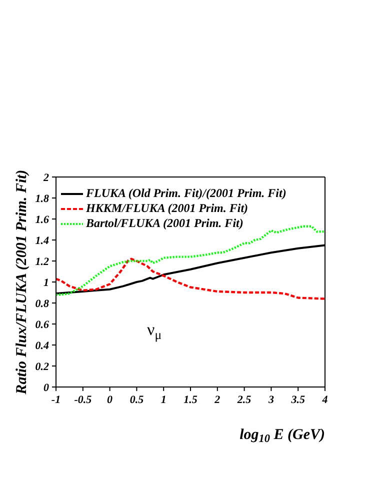 Image resolution: width=382 pixels, height=494 pixels. I want to click on annotation: ν$_{μ}$, so click(154, 331).